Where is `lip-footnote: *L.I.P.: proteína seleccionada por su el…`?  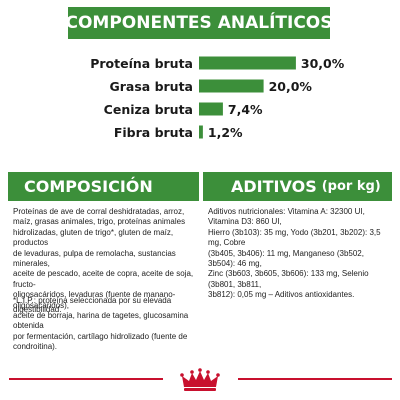 lip-footnote: *L.I.P.: proteína seleccionada por su el… is located at coordinates (92, 305).